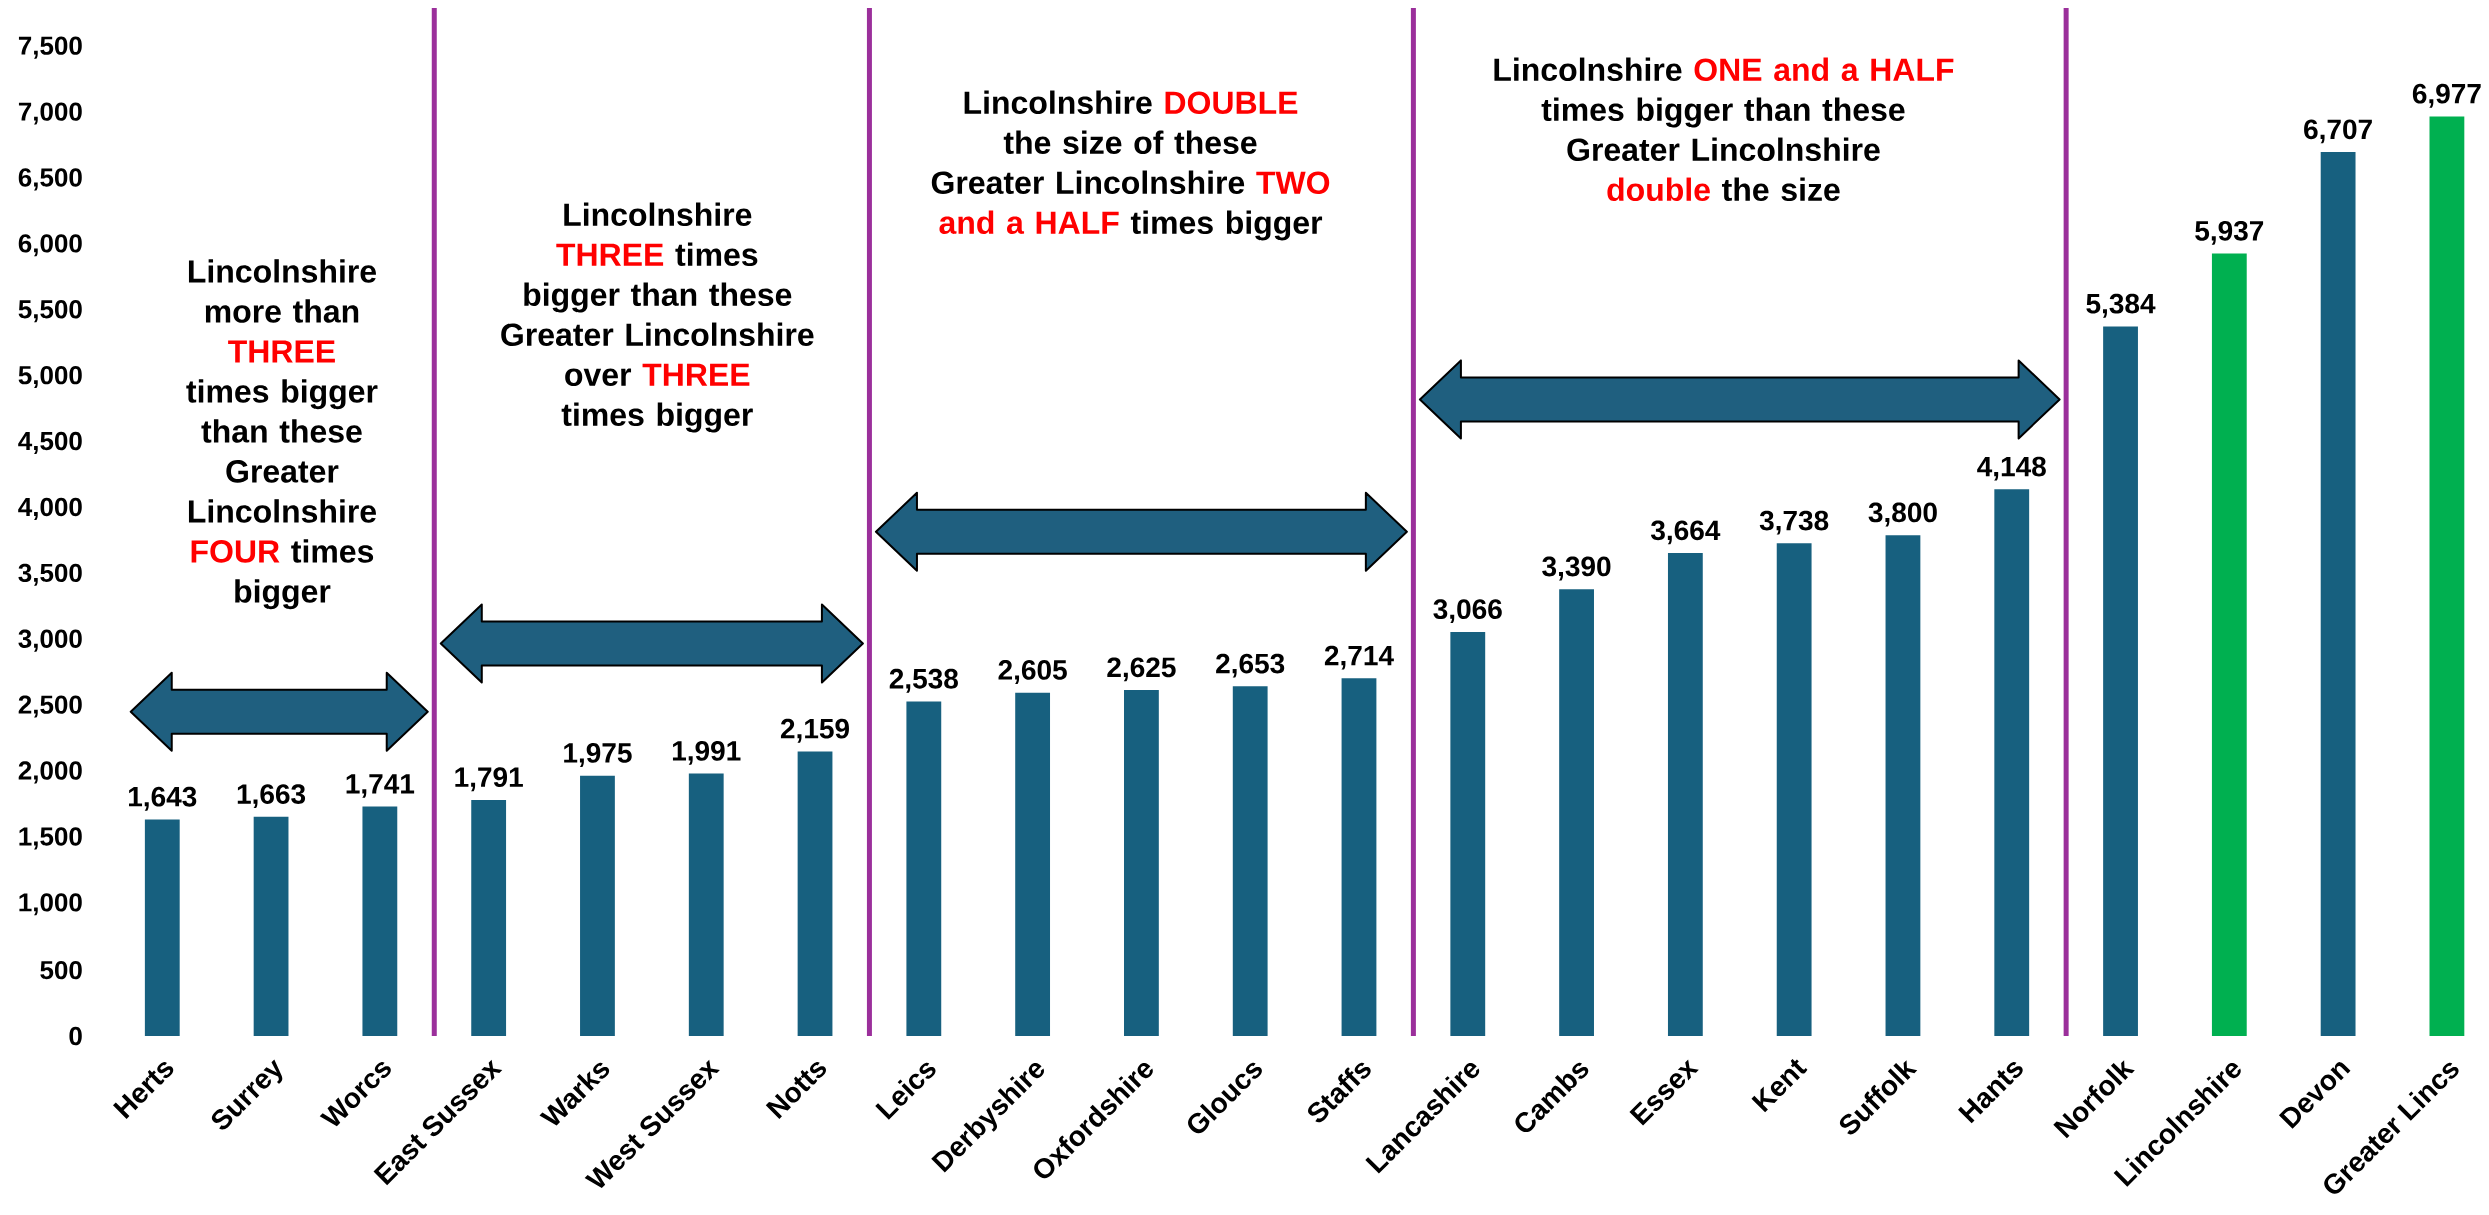  I want to click on data-label: 3,664, so click(1685, 532).